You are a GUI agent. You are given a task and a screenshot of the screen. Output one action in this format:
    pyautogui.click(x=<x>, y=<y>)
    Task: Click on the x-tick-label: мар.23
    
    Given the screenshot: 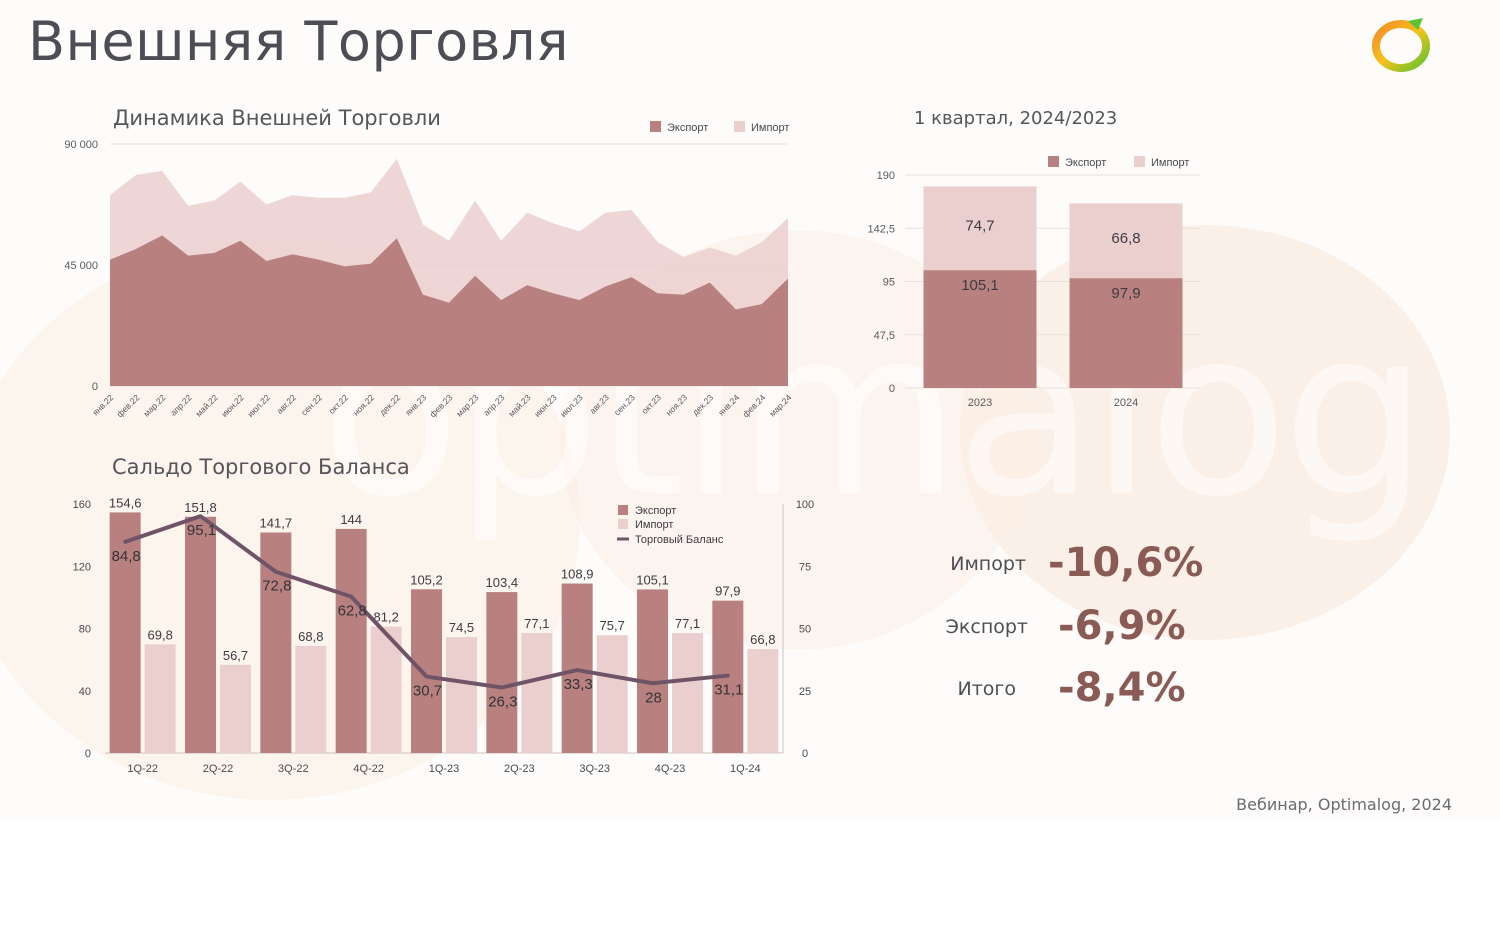 What is the action you would take?
    pyautogui.click(x=467, y=405)
    